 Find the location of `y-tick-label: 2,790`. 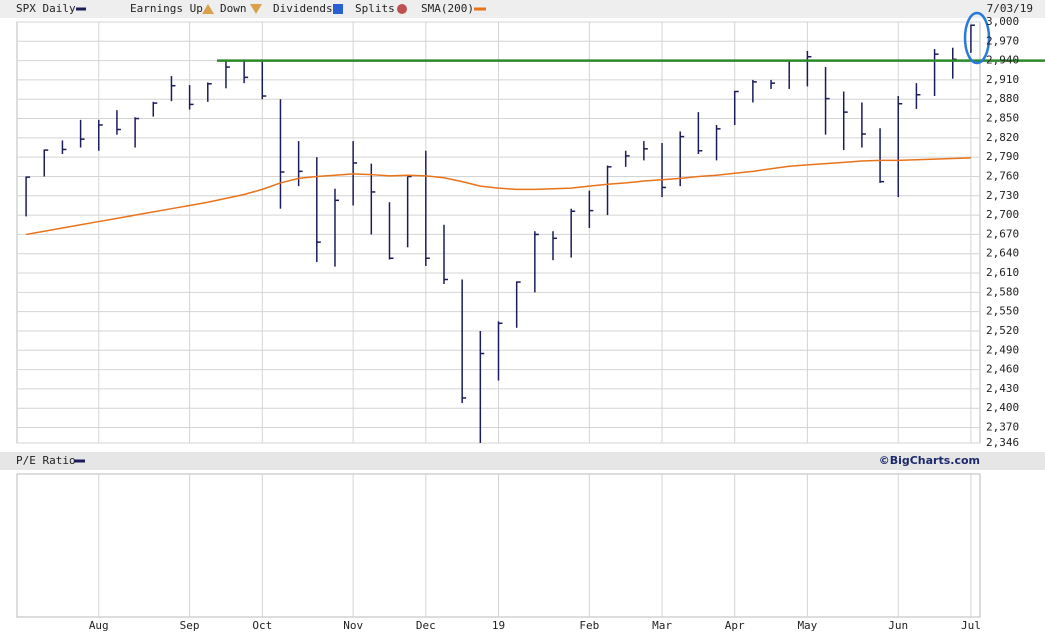

y-tick-label: 2,790 is located at coordinates (1002, 156).